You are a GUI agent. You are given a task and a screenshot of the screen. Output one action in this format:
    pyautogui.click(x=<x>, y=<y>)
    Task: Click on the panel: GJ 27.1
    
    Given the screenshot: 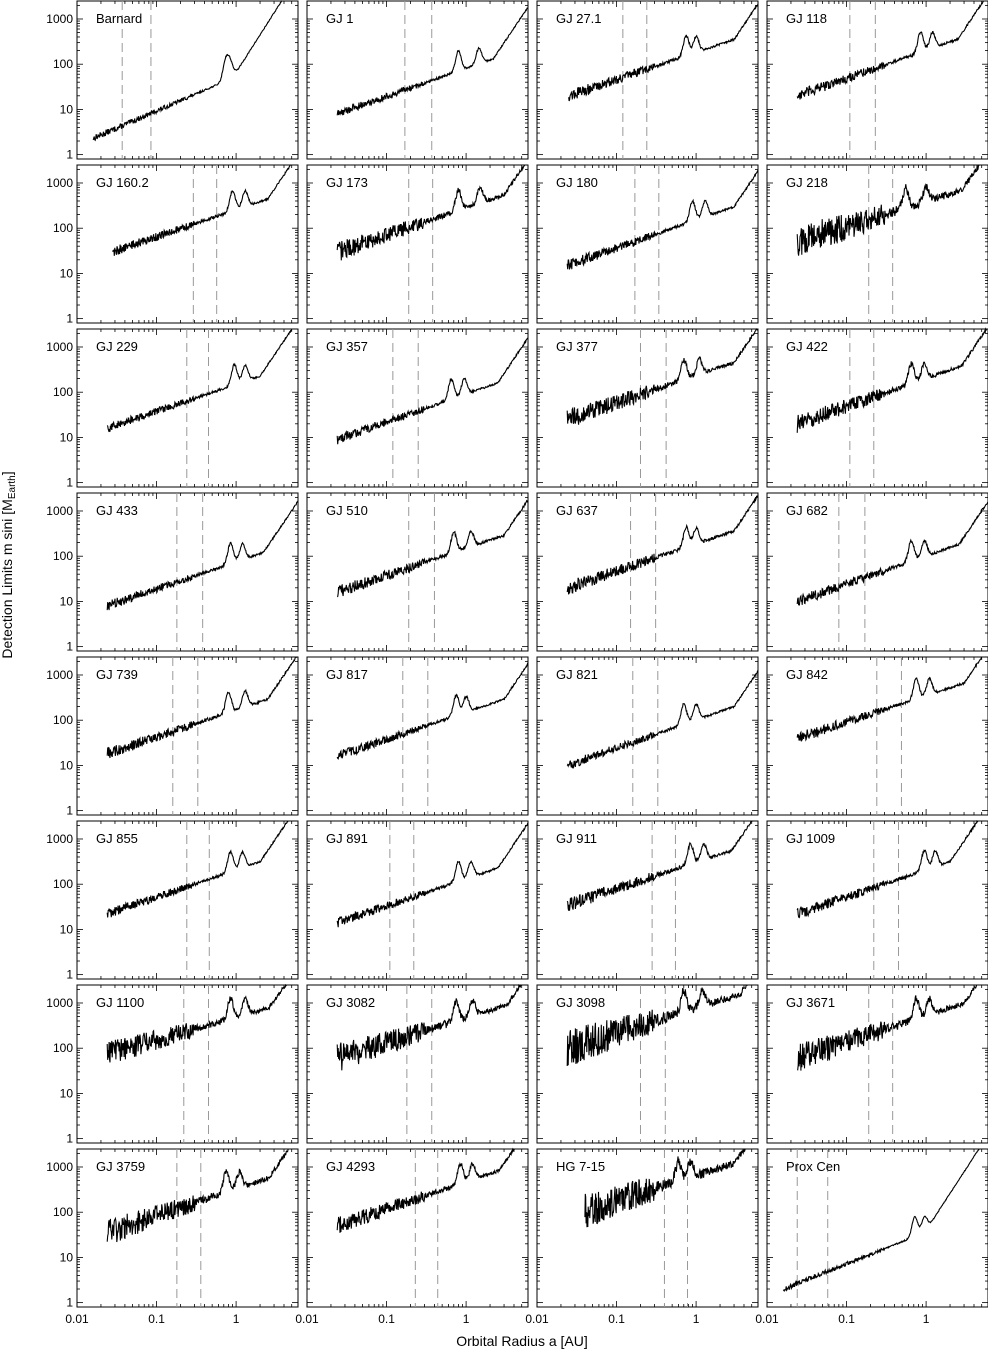 What is the action you would take?
    pyautogui.click(x=647, y=80)
    